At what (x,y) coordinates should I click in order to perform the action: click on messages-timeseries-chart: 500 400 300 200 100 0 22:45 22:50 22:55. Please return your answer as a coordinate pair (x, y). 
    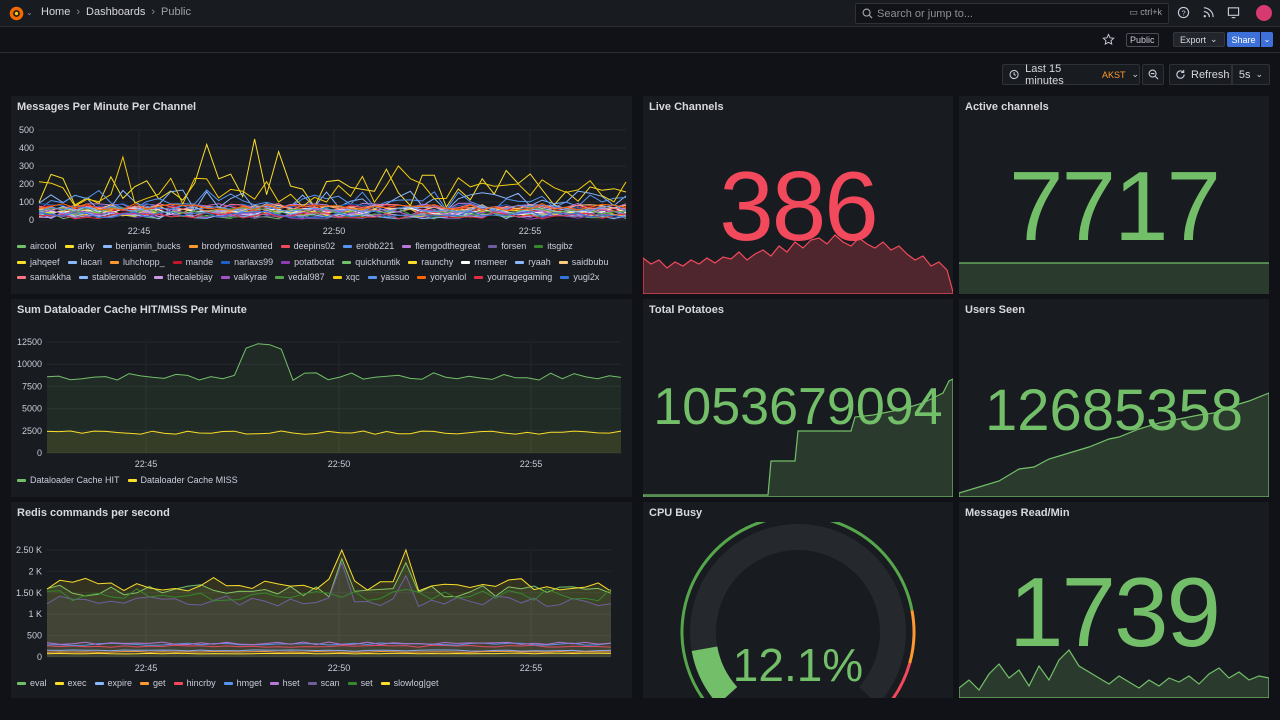
    Looking at the image, I should click on (321, 179).